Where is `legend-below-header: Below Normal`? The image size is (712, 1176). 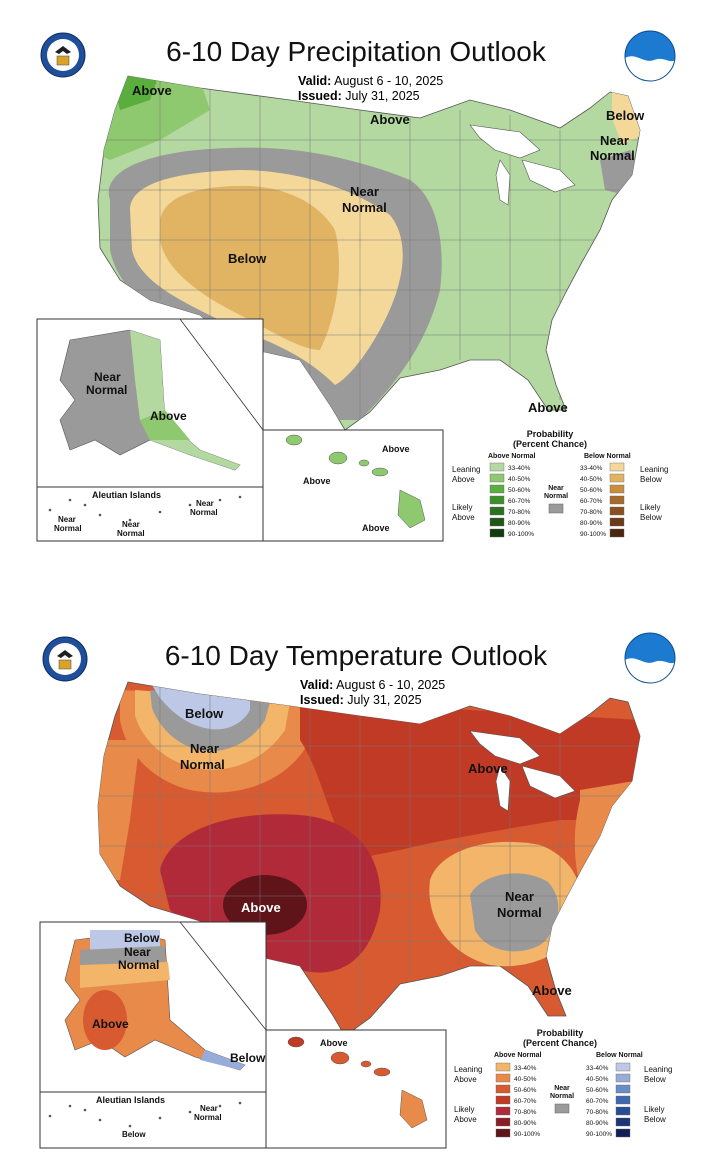 legend-below-header: Below Normal is located at coordinates (607, 456).